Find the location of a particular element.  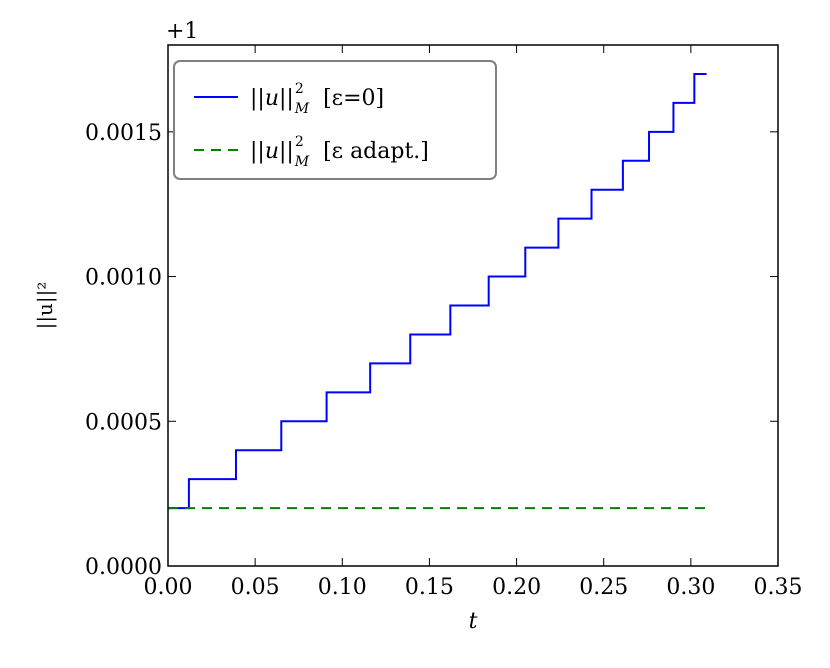

x-tick-label: 0.00 is located at coordinates (168, 587).